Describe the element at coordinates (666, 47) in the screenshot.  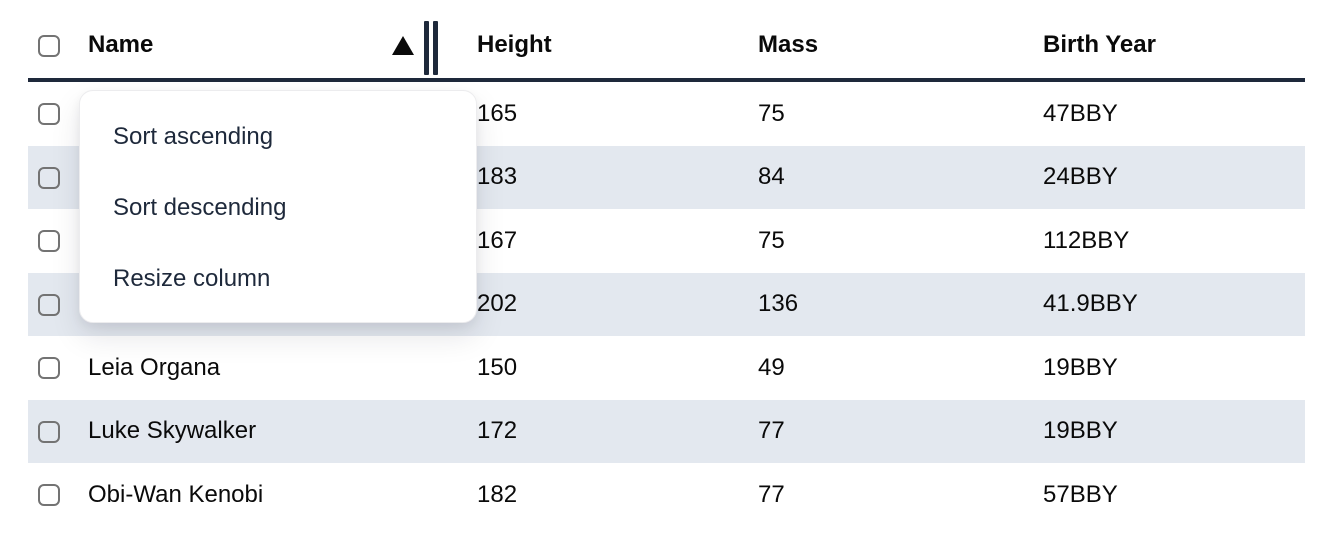
I see `table-header-row: Name Height Mass Birth Year` at that location.